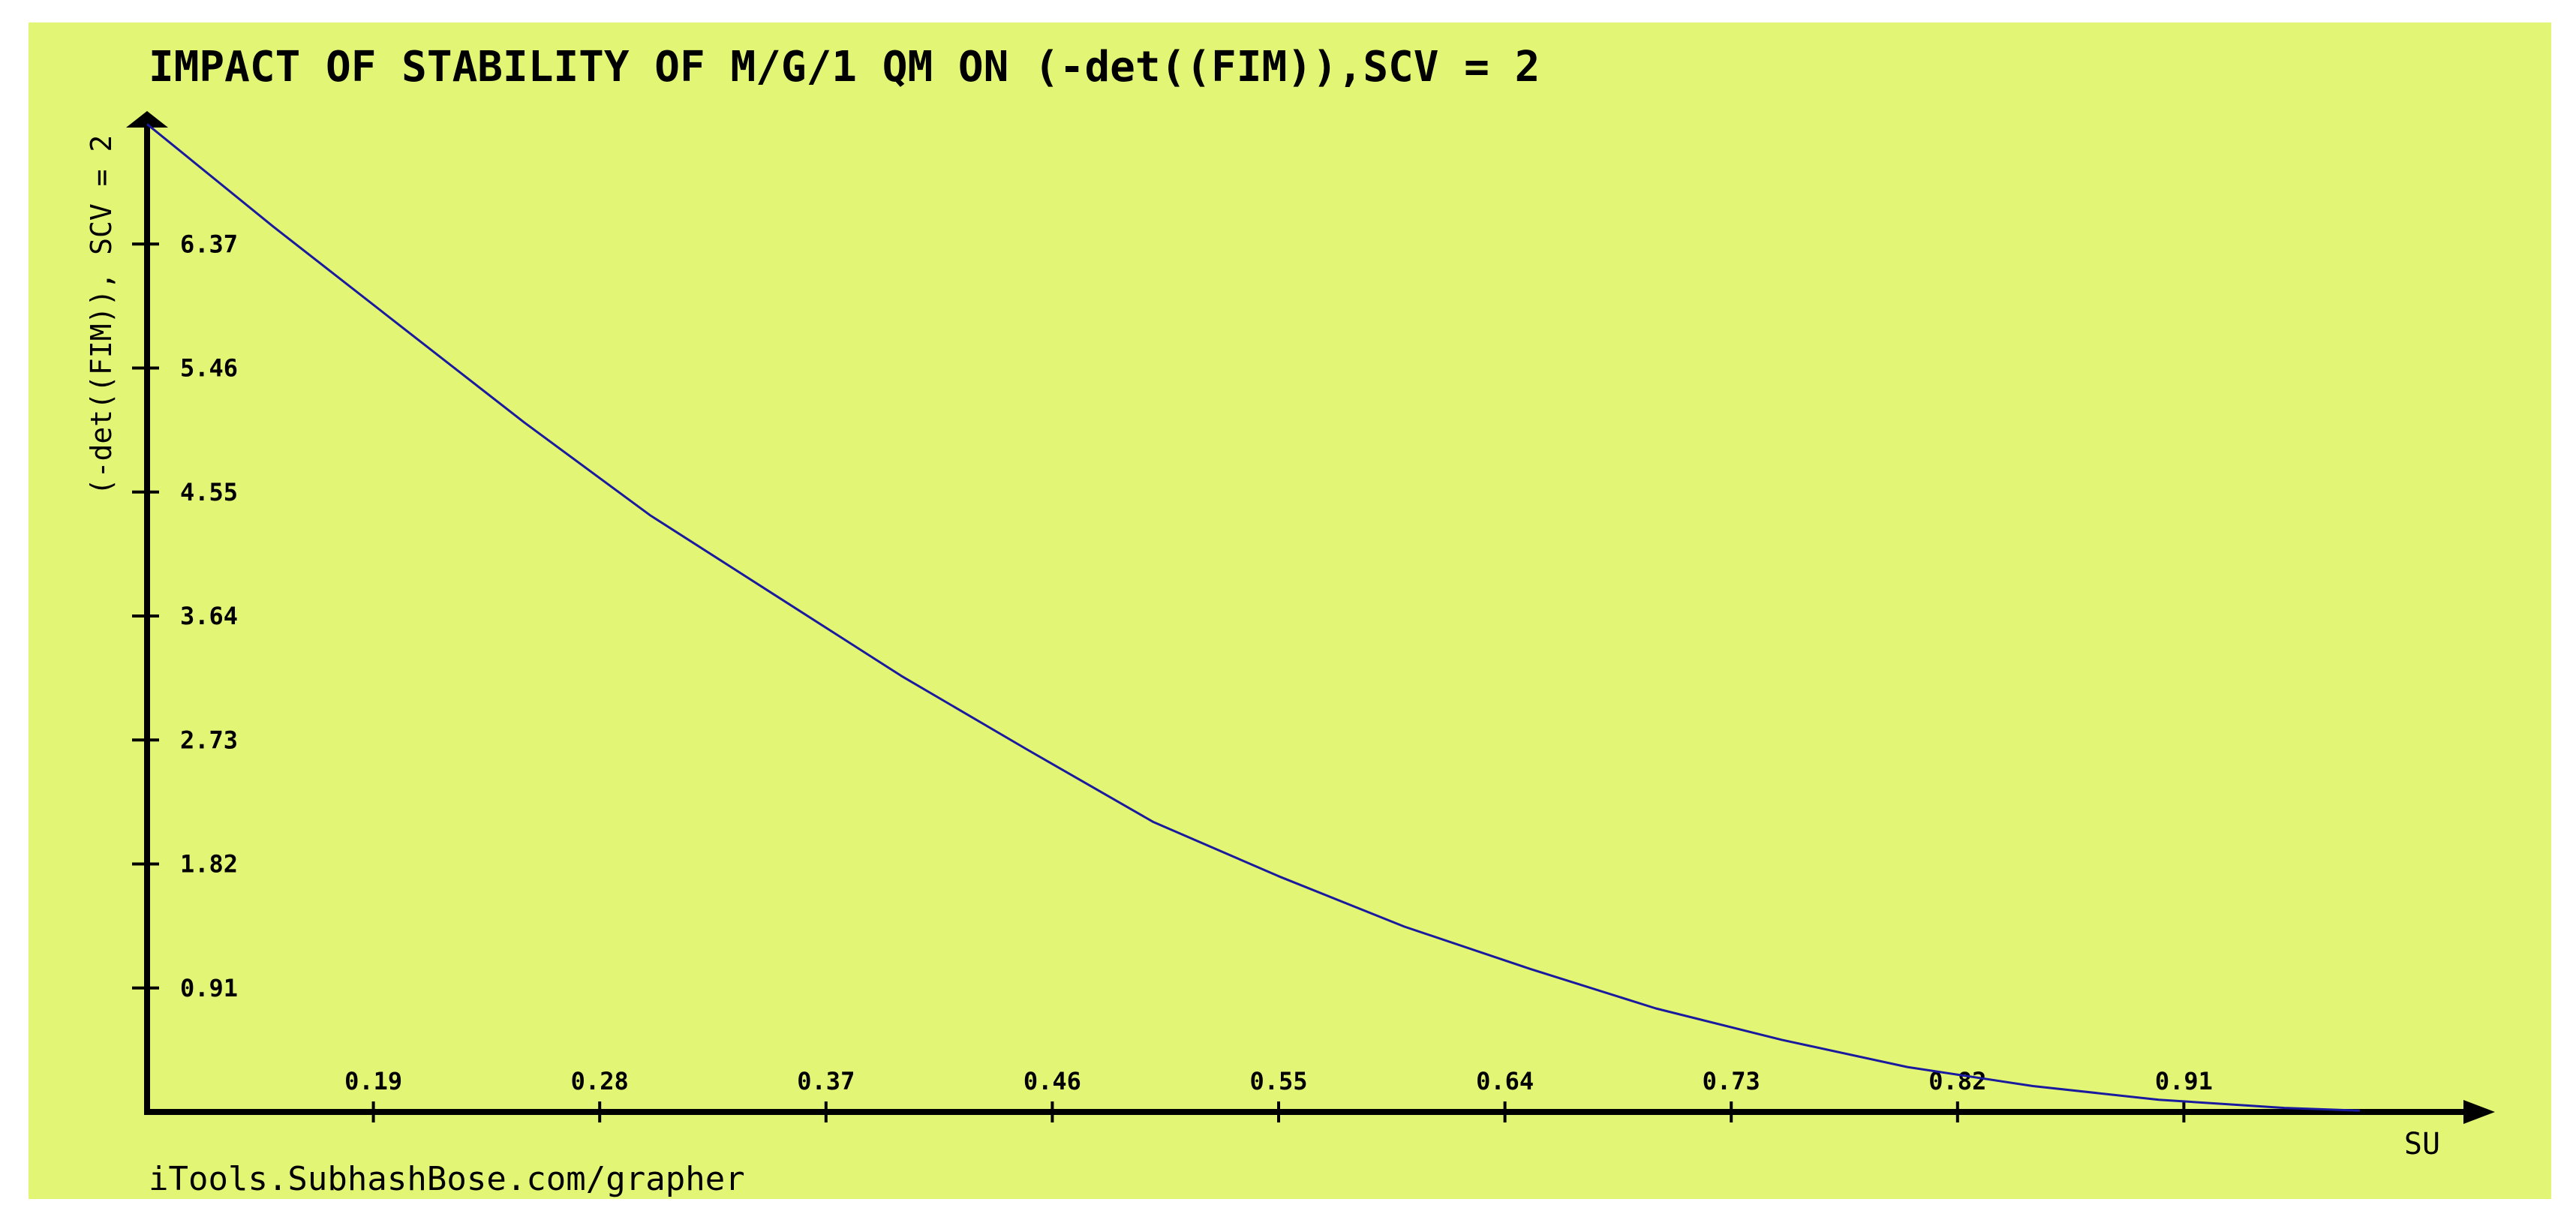 The width and height of the screenshot is (2576, 1220). Describe the element at coordinates (209, 988) in the screenshot. I see `y-tick-label: 0.91` at that location.